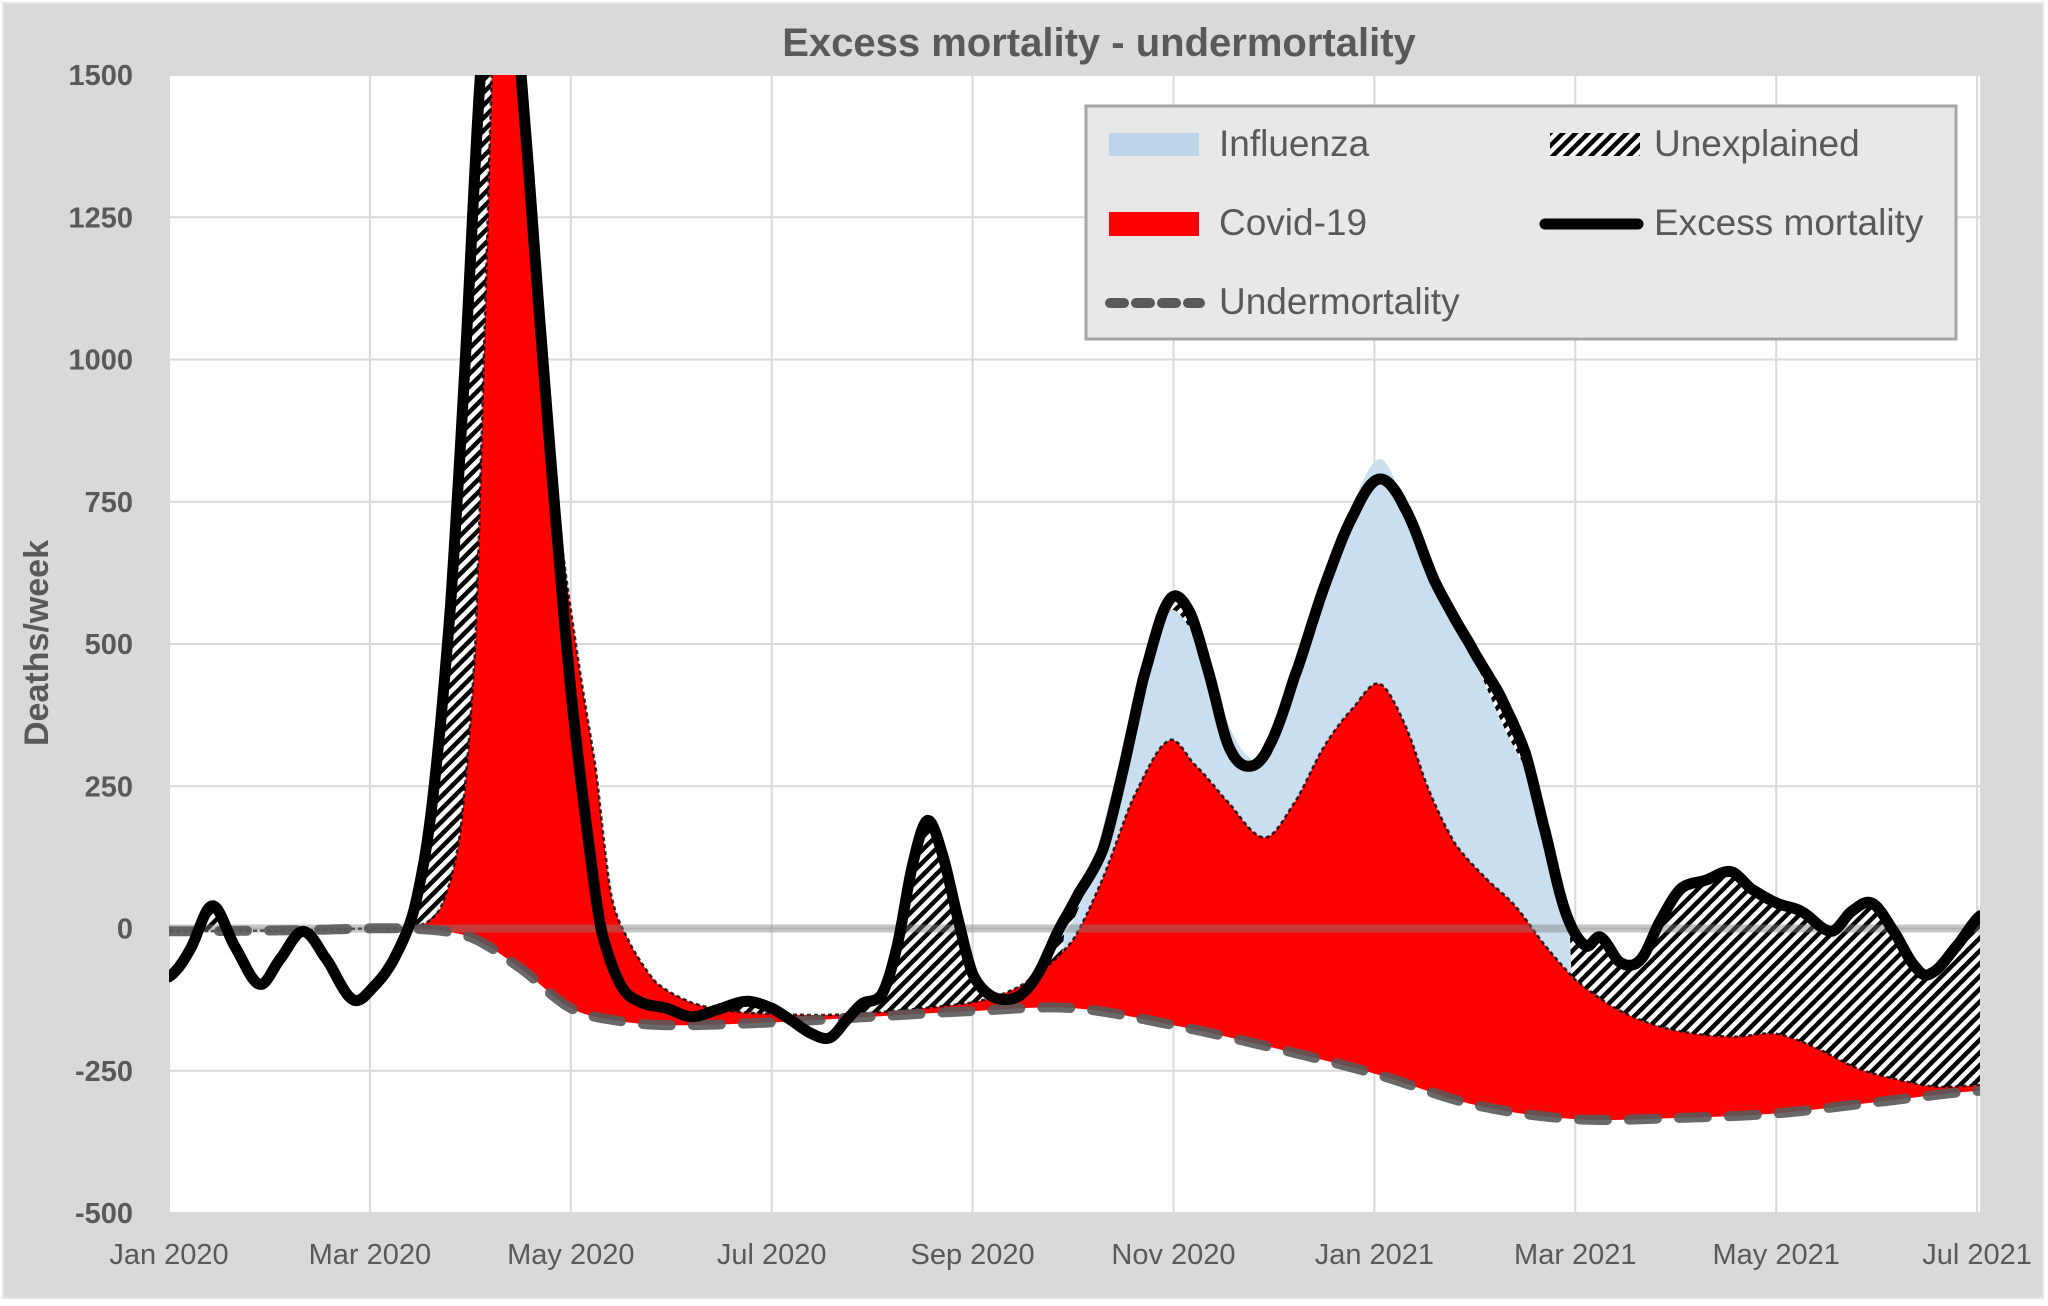 This screenshot has height=1306, width=2048. I want to click on legend-label-influenza: Influenza, so click(1294, 143).